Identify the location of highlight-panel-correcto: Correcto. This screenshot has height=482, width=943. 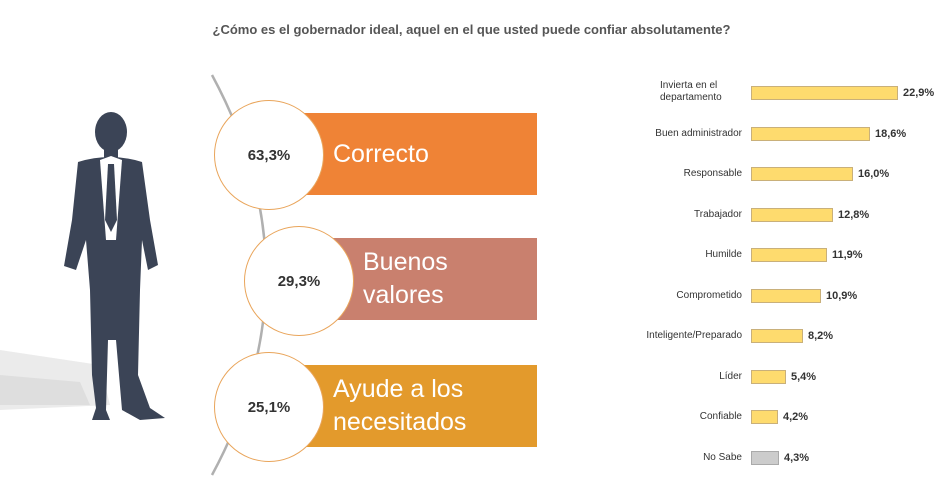
(413, 154).